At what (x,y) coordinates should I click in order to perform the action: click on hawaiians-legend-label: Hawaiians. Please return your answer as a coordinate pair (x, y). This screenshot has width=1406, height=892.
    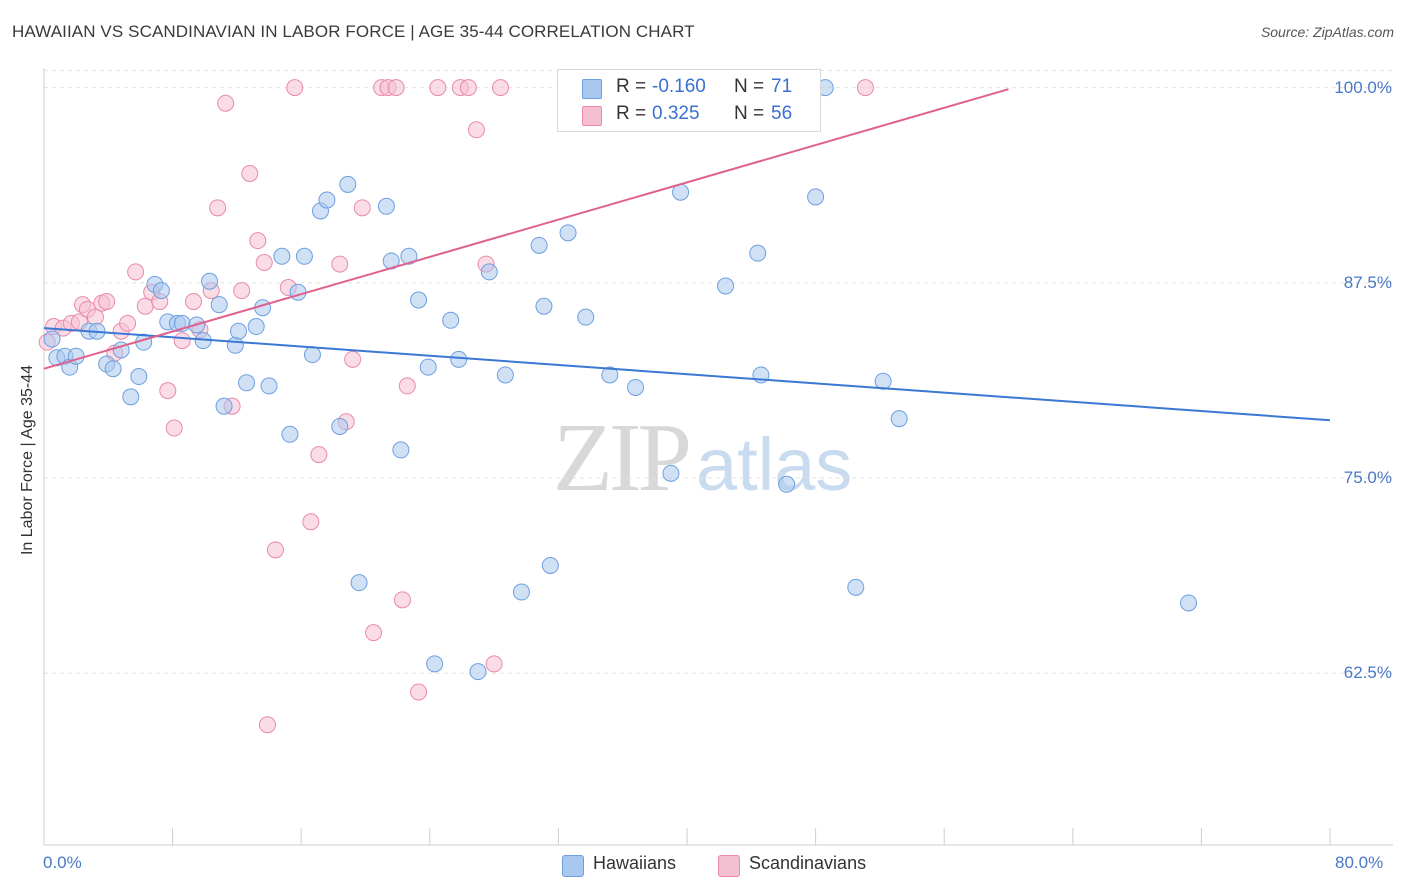
    Looking at the image, I should click on (635, 863).